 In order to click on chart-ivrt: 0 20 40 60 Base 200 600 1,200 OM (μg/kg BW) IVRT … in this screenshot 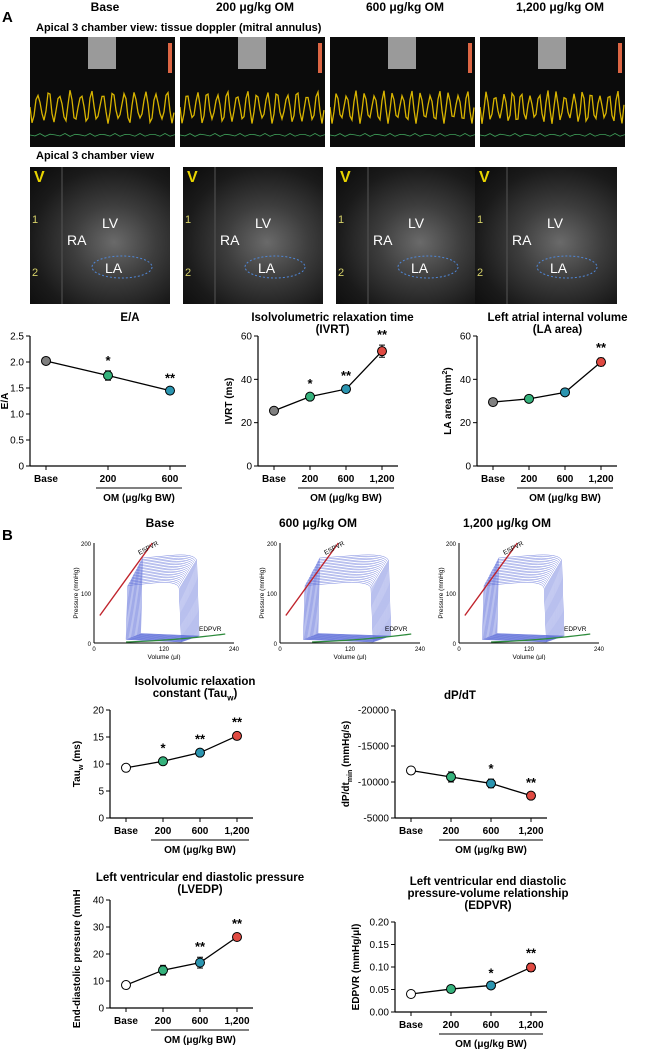, I will do `click(311, 415)`.